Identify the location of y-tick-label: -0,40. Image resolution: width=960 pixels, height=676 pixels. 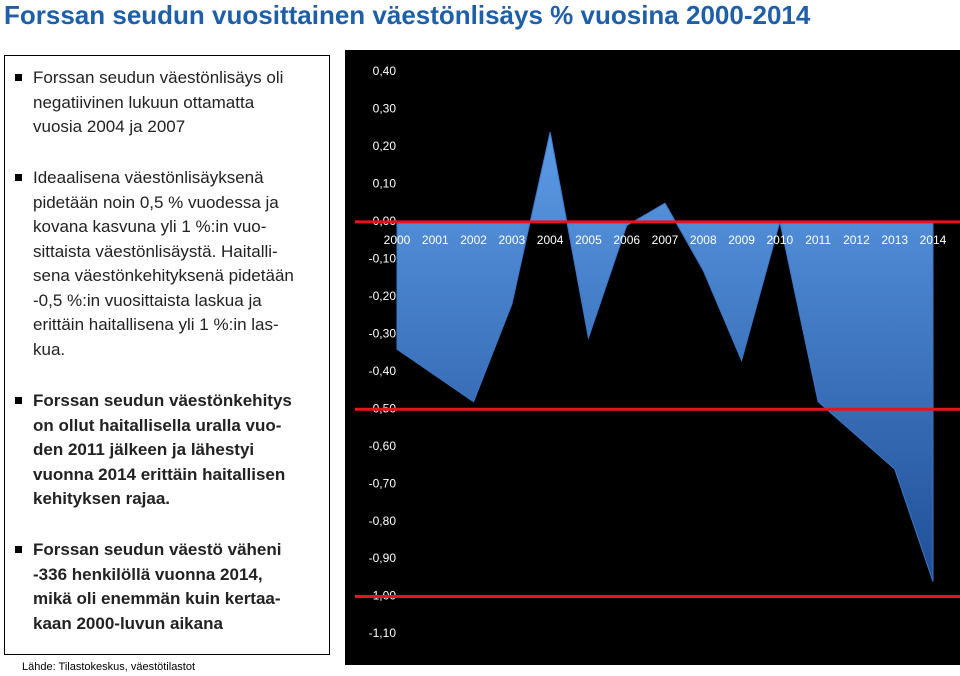
(383, 371).